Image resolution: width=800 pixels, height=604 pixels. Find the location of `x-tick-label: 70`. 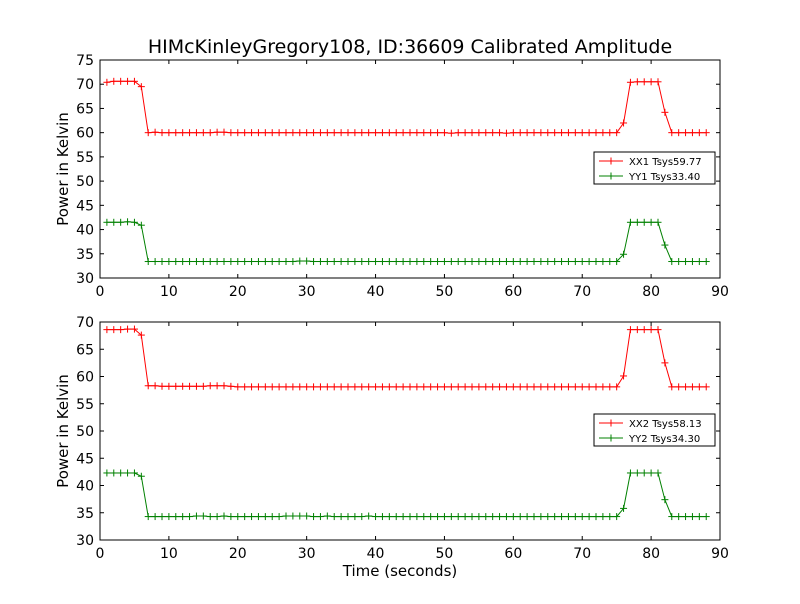

x-tick-label: 70 is located at coordinates (582, 554).